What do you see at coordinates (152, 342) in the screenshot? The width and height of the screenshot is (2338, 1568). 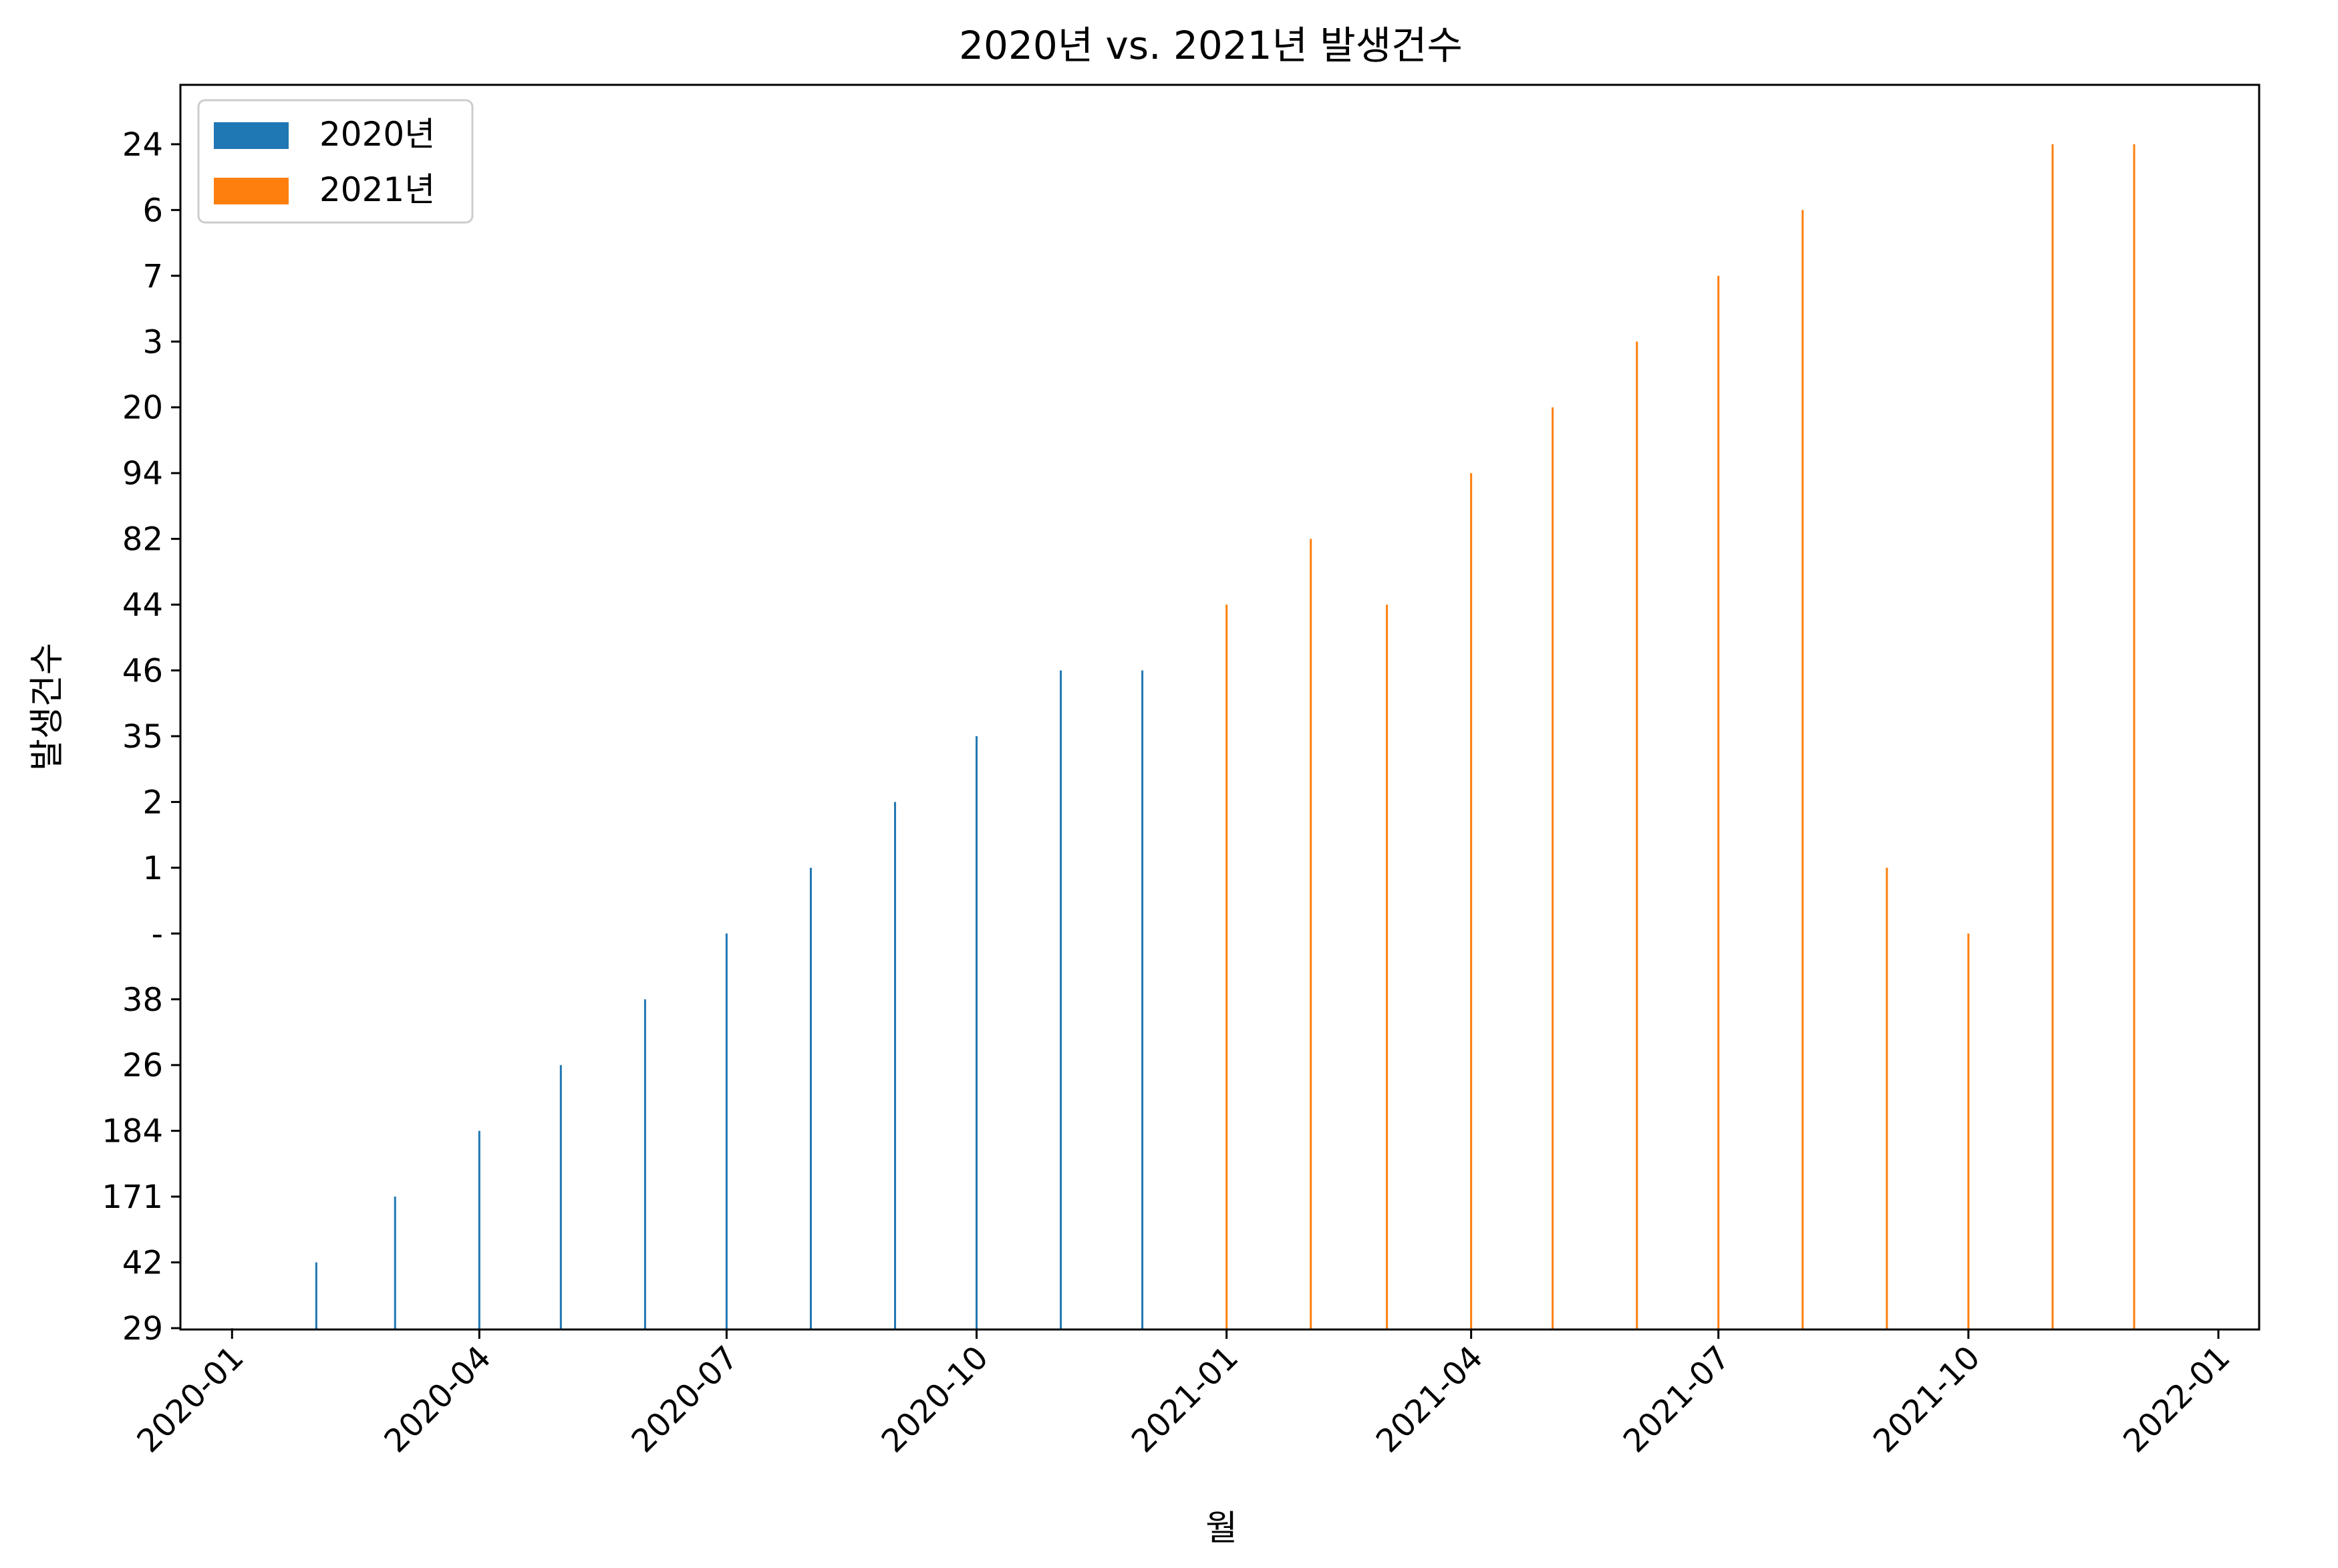 I see `y-tick-label: 3` at bounding box center [152, 342].